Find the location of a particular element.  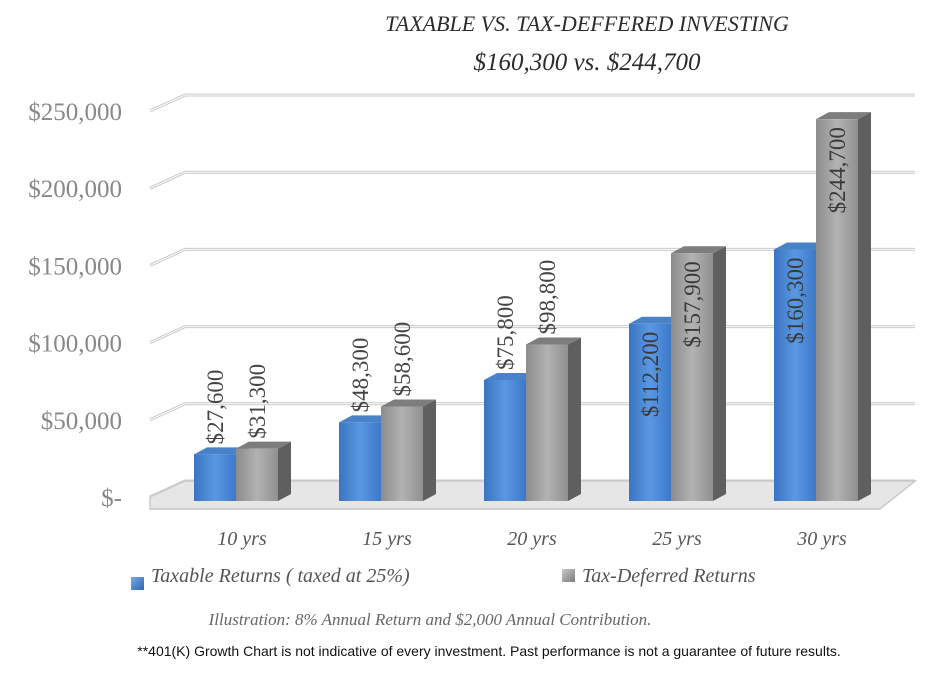

y-tick-label: $100,000 is located at coordinates (75, 344).